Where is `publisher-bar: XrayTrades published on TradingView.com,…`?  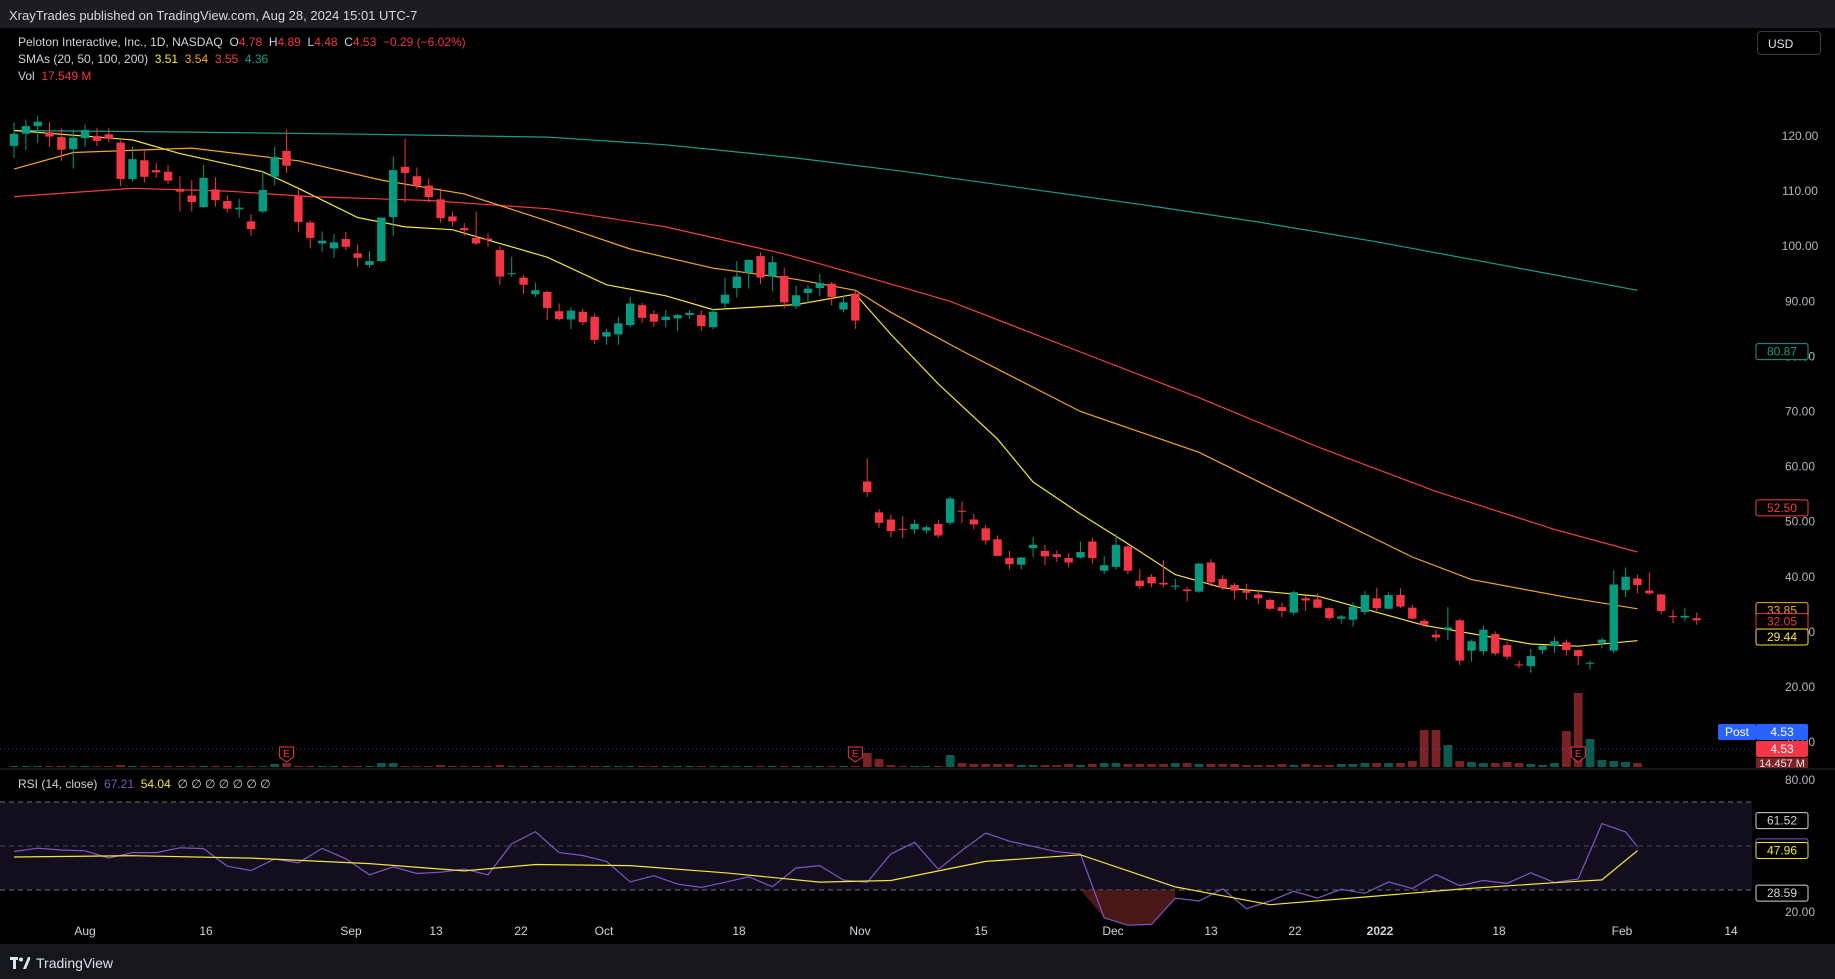 publisher-bar: XrayTrades published on TradingView.com,… is located at coordinates (917, 14).